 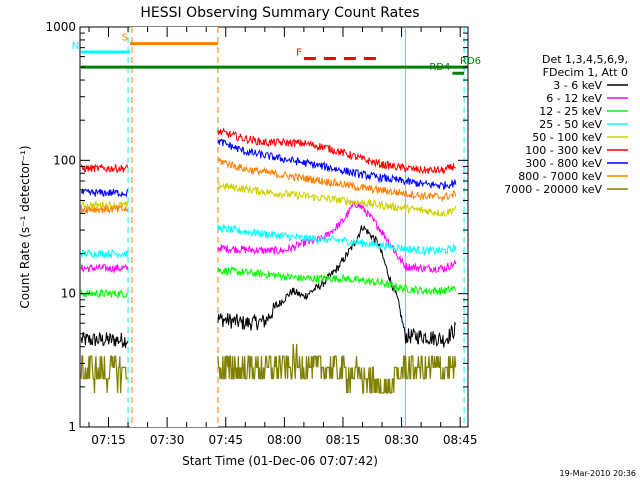 What do you see at coordinates (570, 111) in the screenshot?
I see `legend-entry: 12 - 25 keV` at bounding box center [570, 111].